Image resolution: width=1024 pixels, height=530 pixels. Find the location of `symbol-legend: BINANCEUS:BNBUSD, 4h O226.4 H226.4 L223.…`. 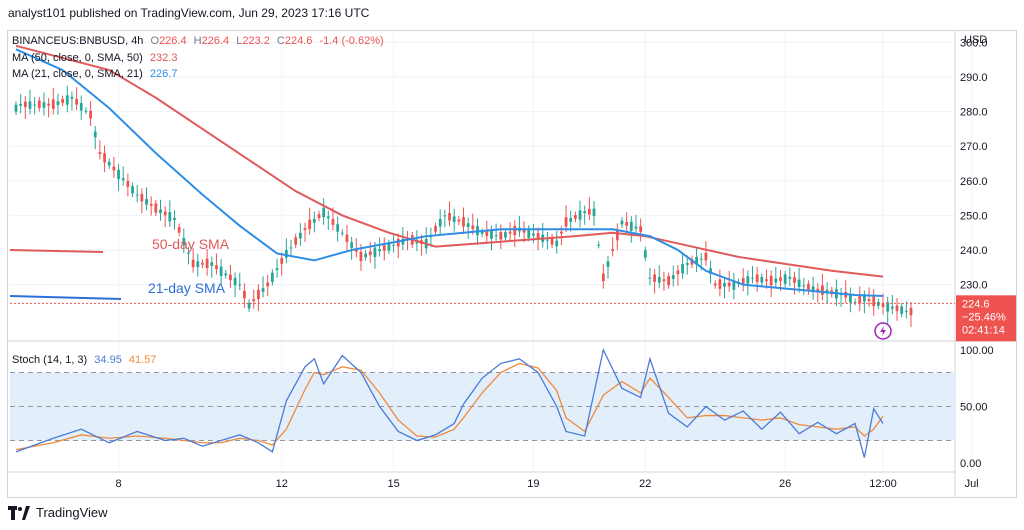

symbol-legend: BINANCEUS:BNBUSD, 4h O226.4 H226.4 L223.… is located at coordinates (200, 41).